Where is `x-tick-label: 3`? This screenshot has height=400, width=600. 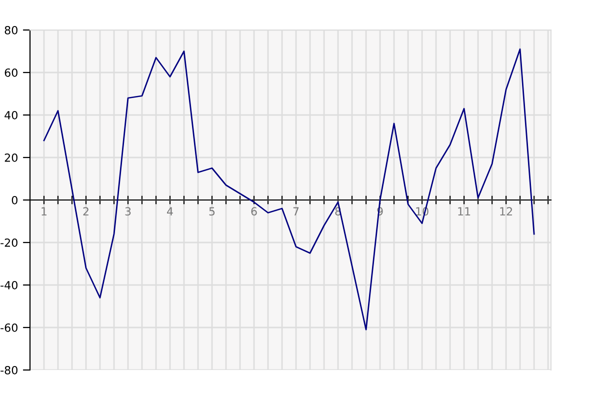
x-tick-label: 3 is located at coordinates (128, 211).